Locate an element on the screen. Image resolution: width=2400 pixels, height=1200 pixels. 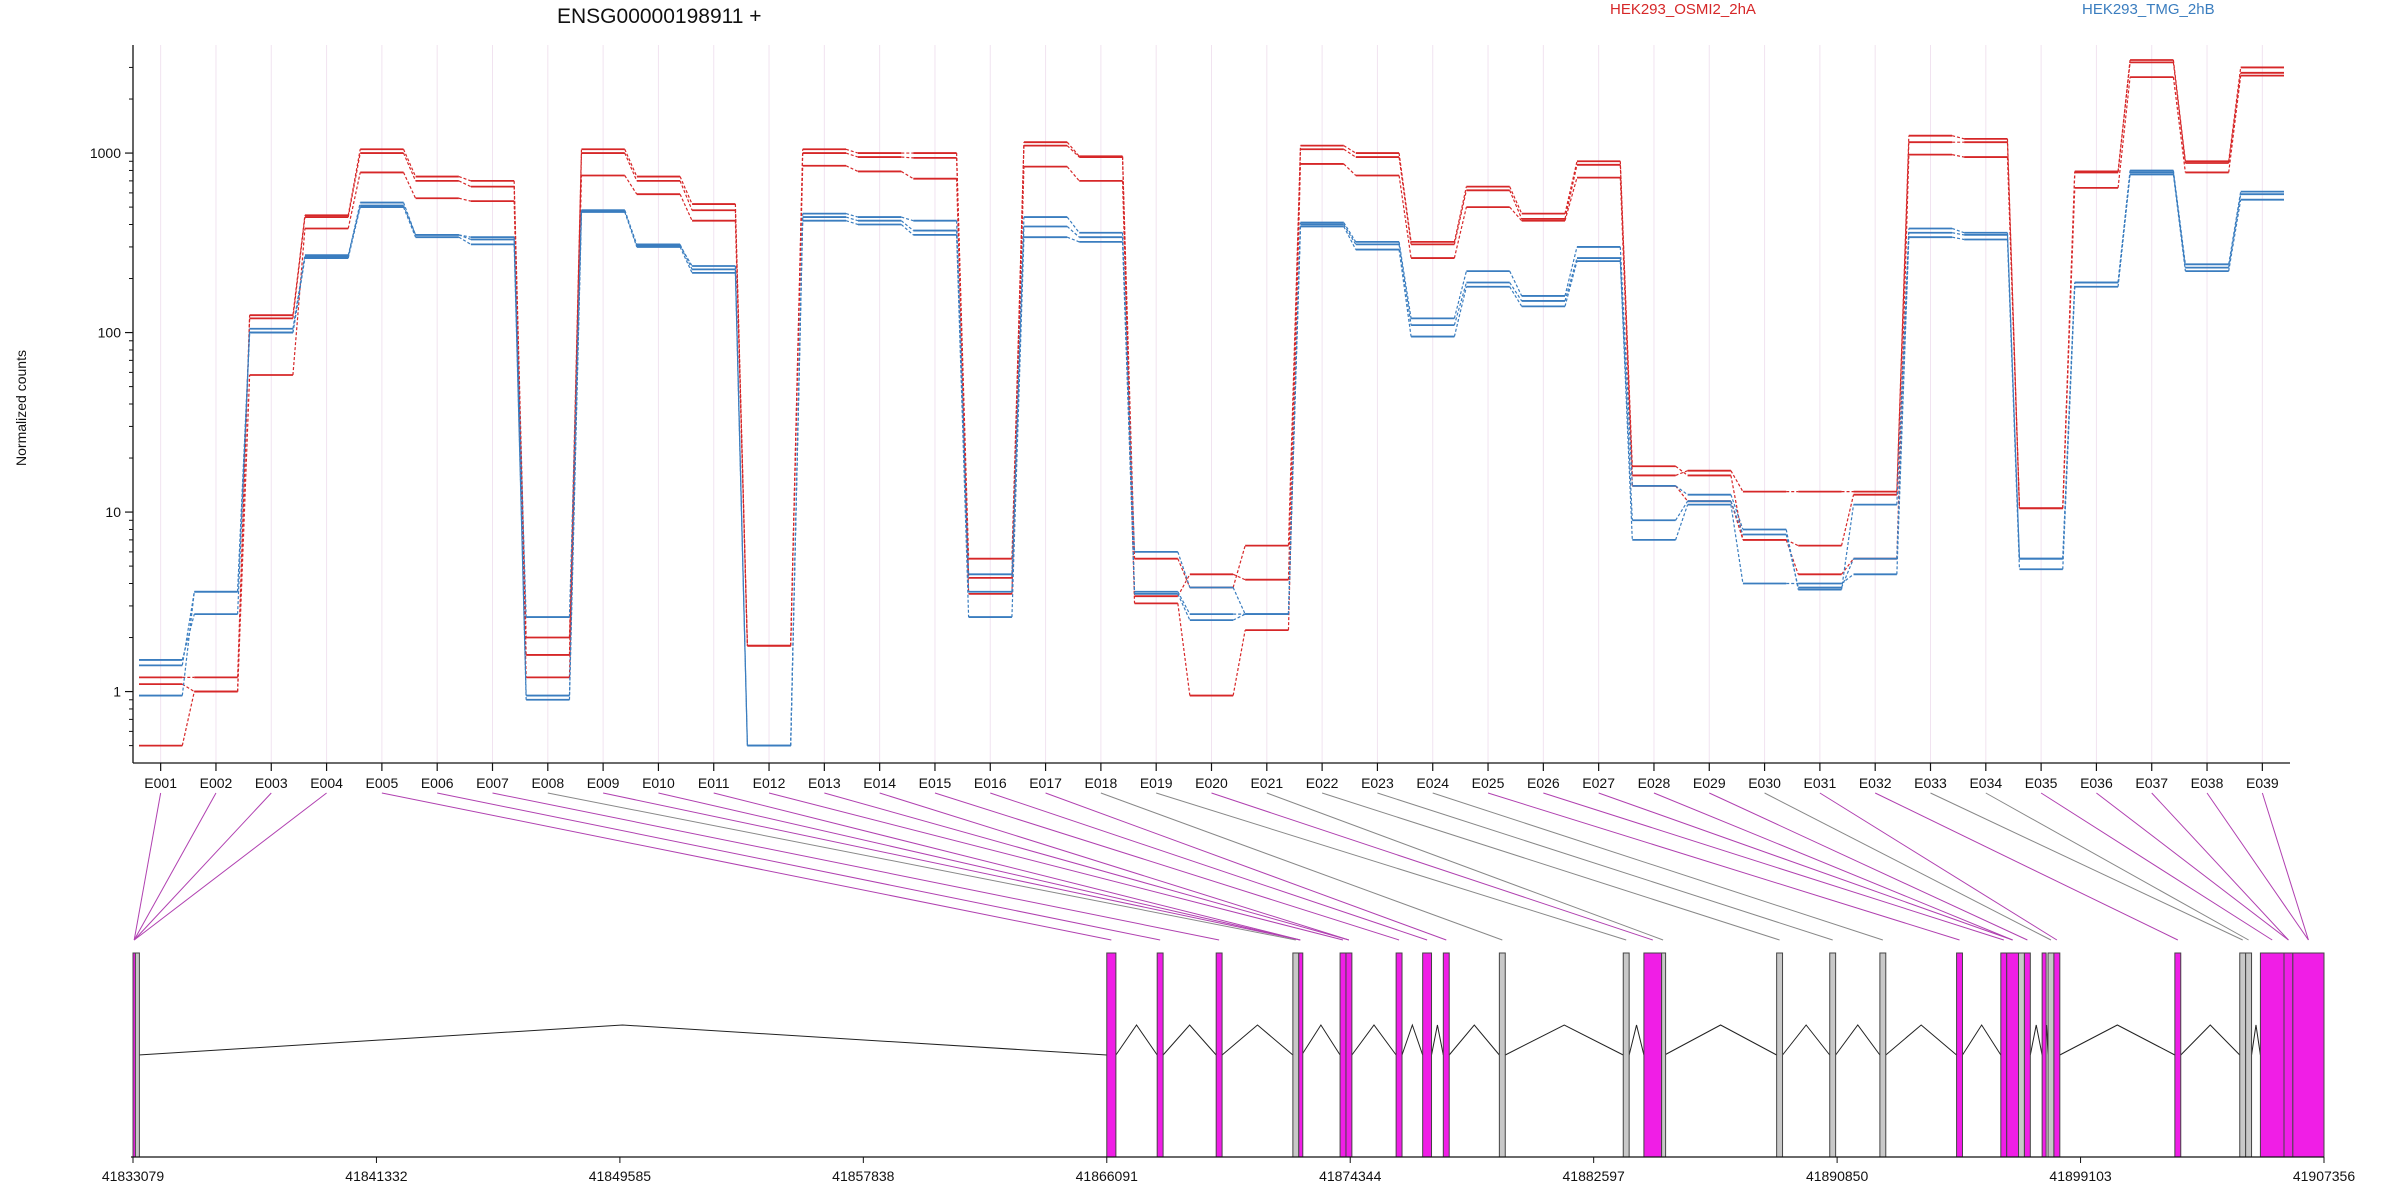
y-tick-label: 100 is located at coordinates (110, 333).